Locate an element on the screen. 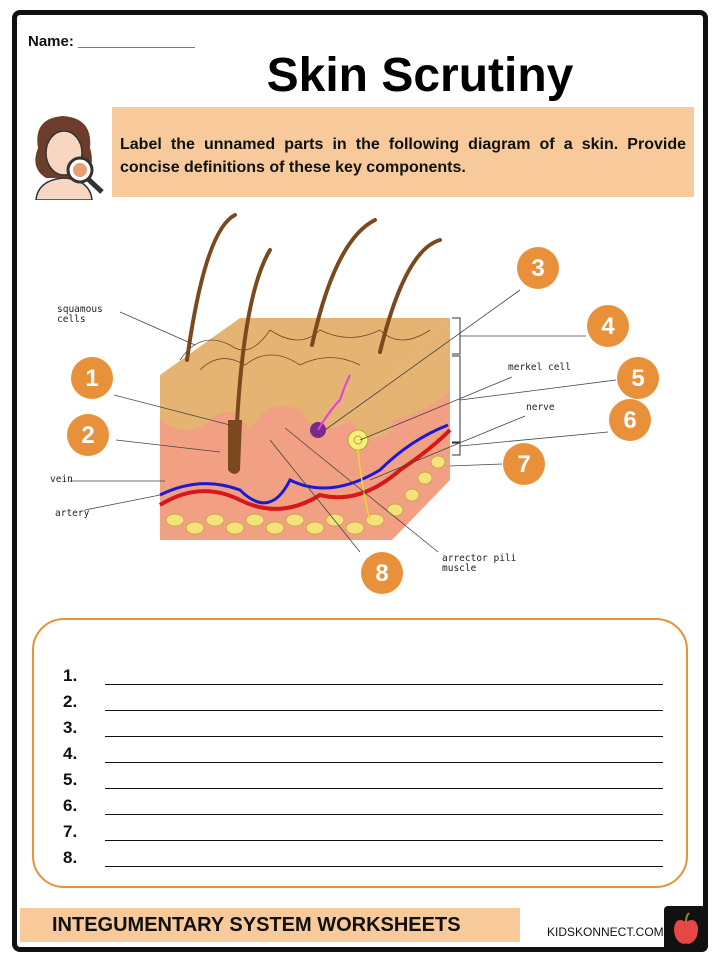 This screenshot has height=960, width=720. answer-row-3: 3. is located at coordinates (363, 729).